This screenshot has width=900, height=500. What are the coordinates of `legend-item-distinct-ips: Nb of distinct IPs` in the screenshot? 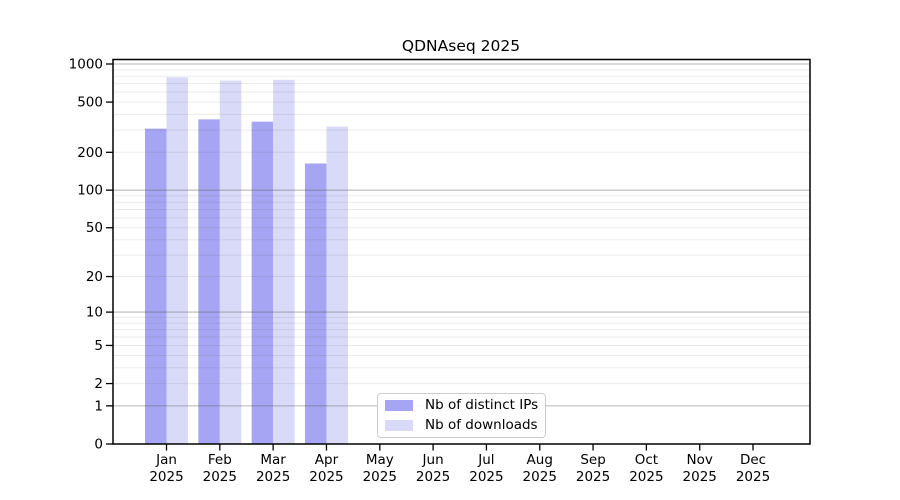 It's located at (461, 405).